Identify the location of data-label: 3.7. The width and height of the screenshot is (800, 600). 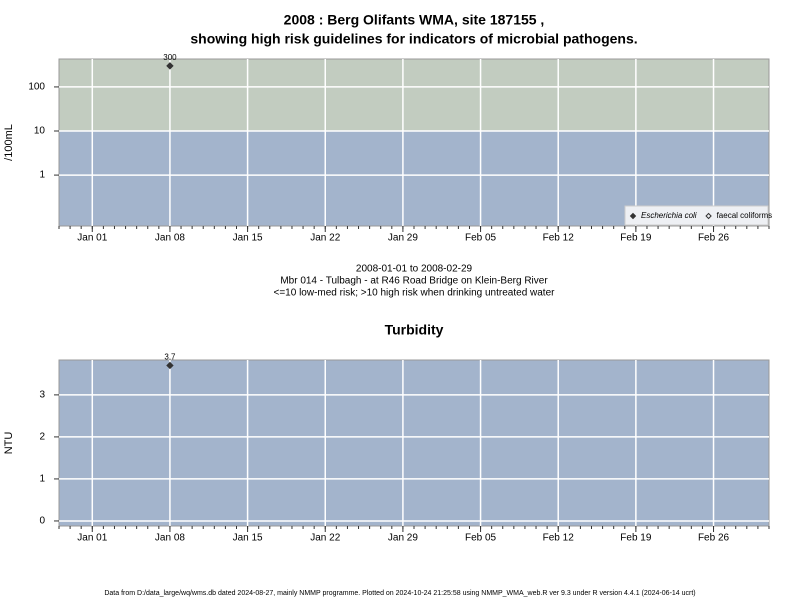
(170, 357).